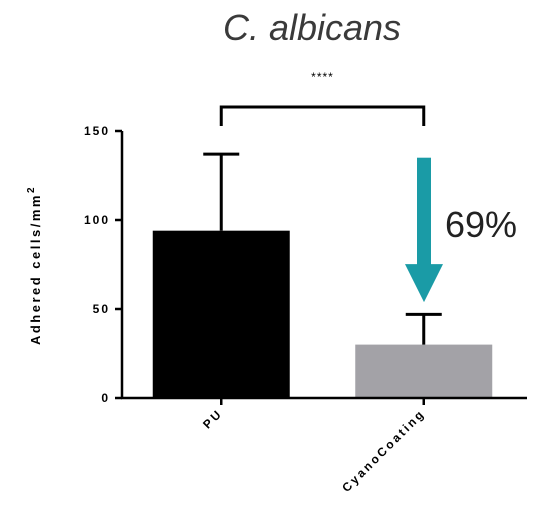 The image size is (535, 512). Describe the element at coordinates (312, 27) in the screenshot. I see `chart-title: C. albicans` at that location.